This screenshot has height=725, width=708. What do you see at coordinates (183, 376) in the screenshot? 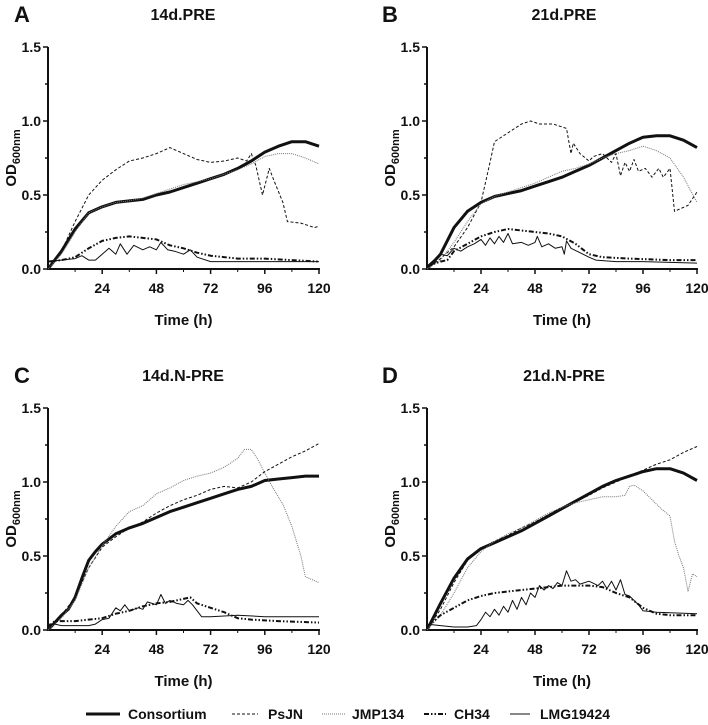
I see `panel-title: 14d.N-PRE` at bounding box center [183, 376].